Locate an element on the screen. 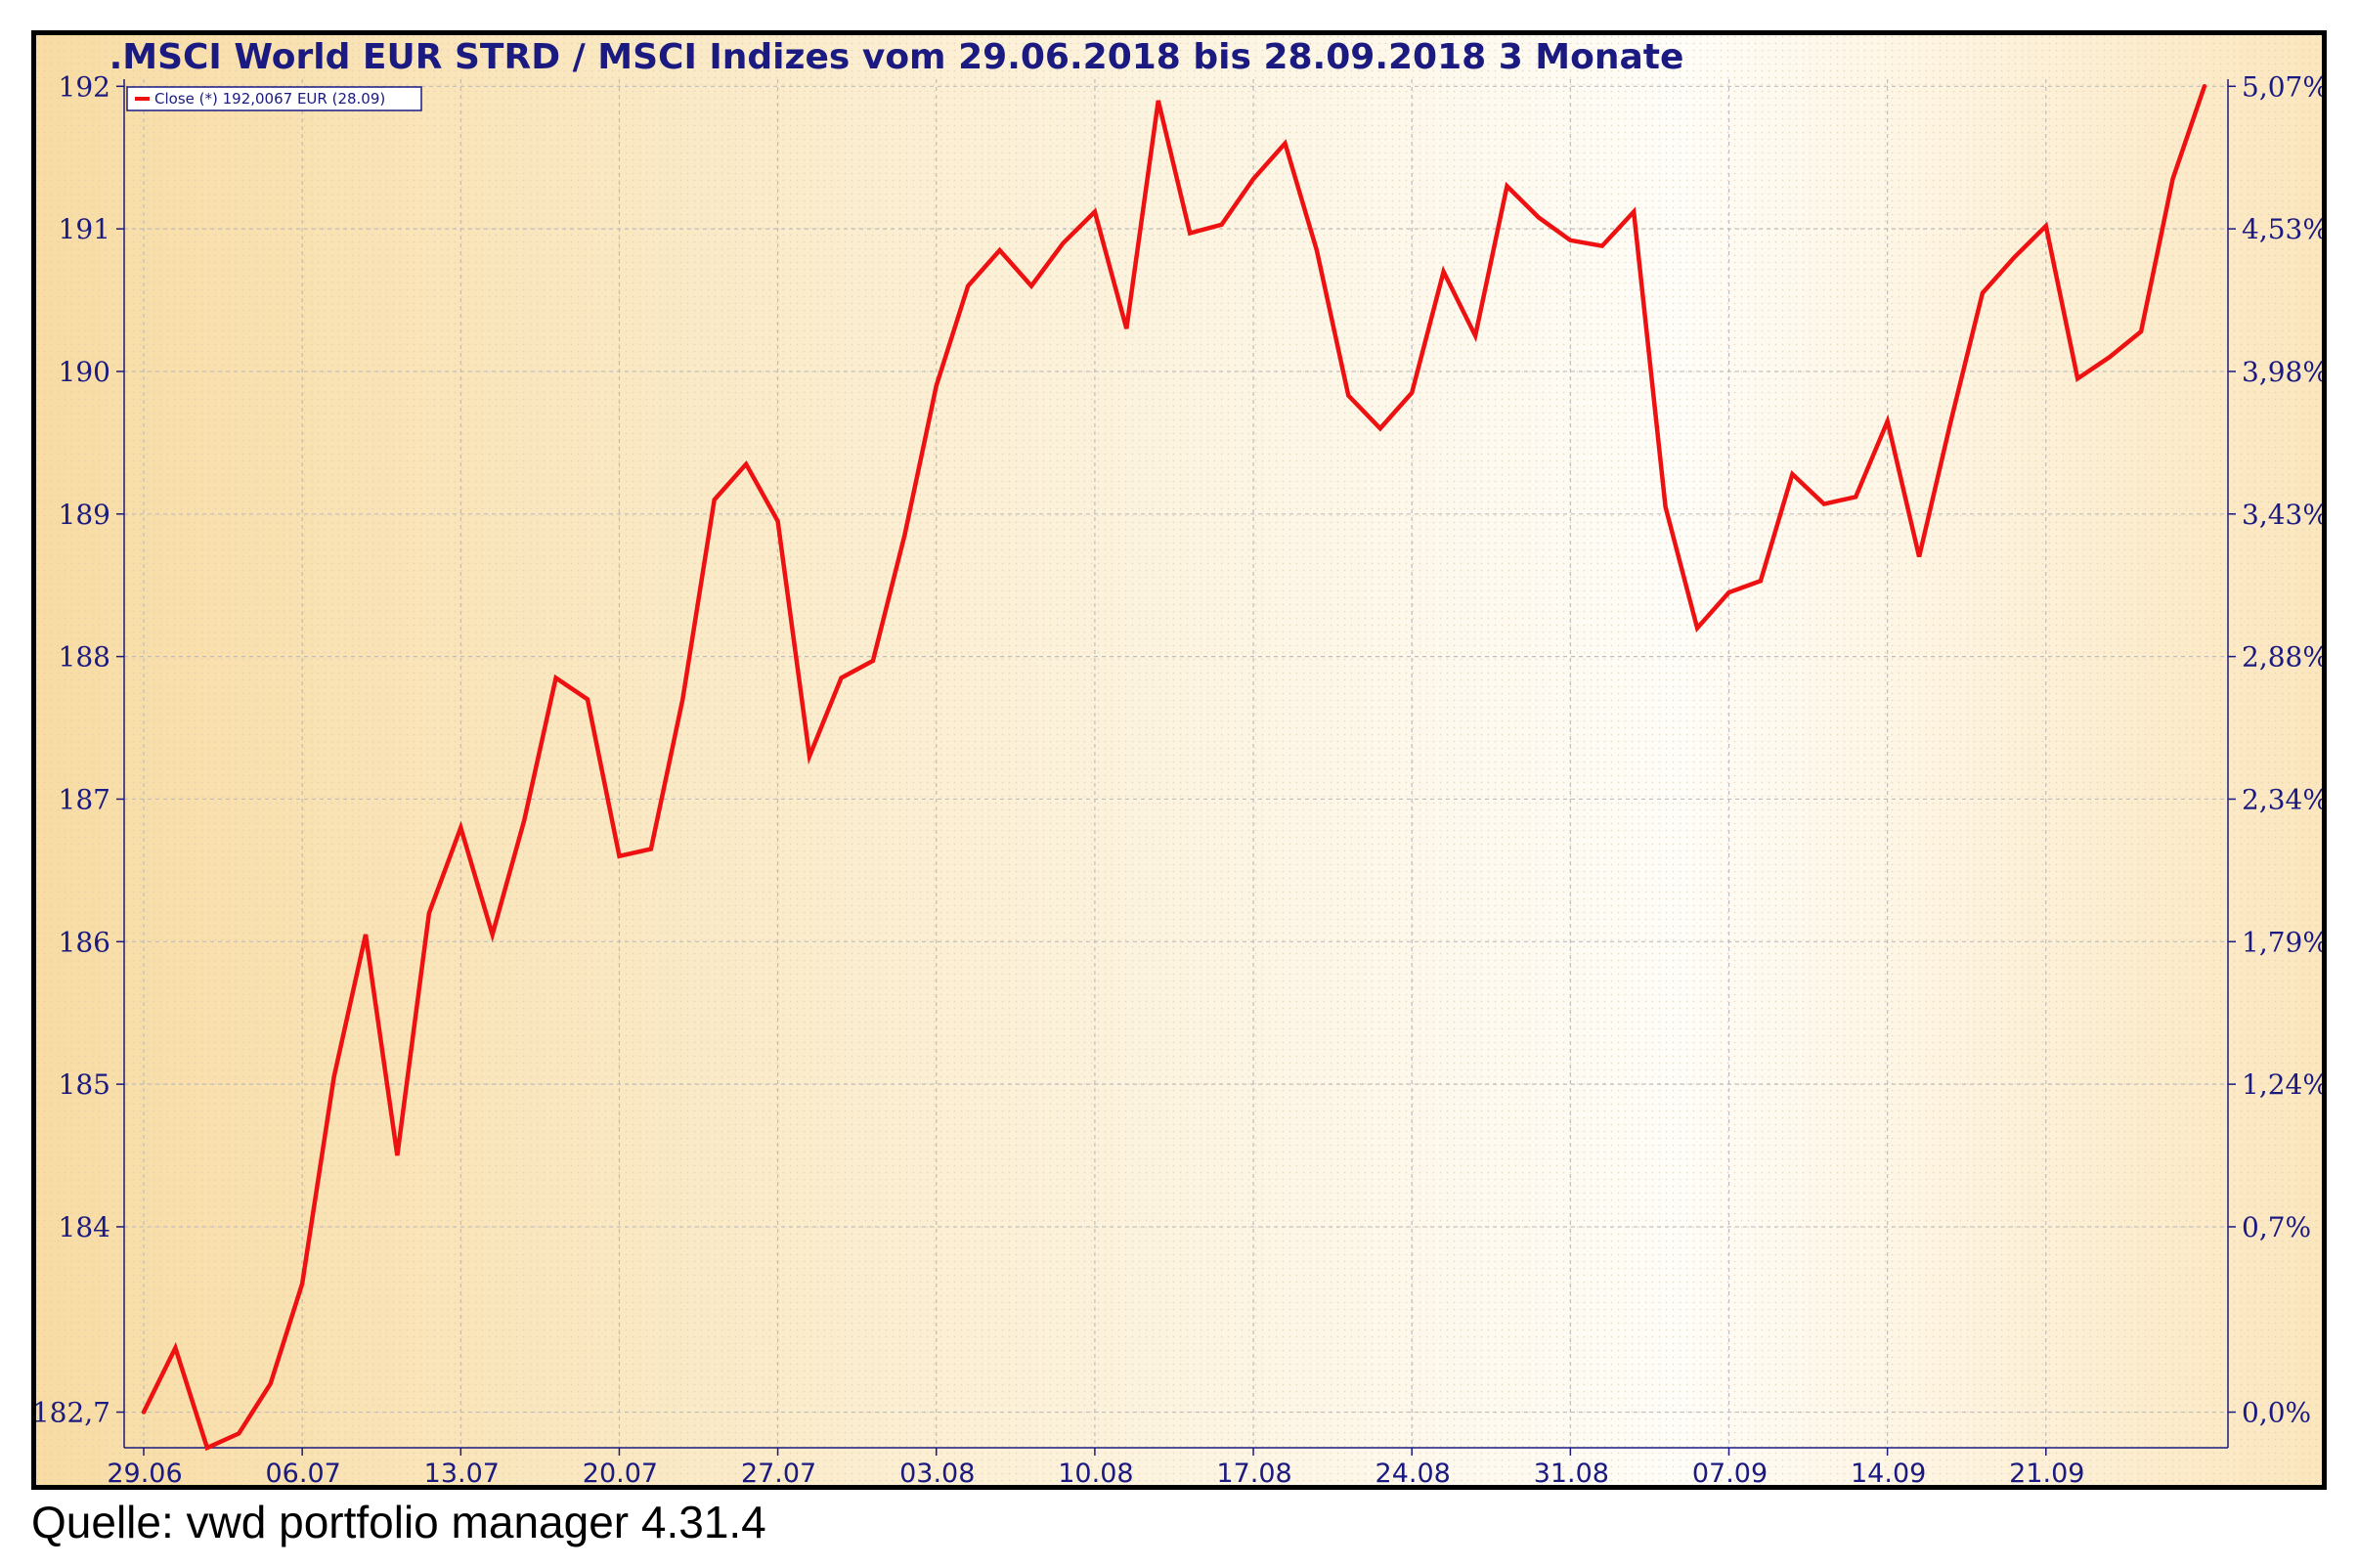 This screenshot has width=2358, height=1568. x-tick-label: 29.06 is located at coordinates (144, 1472).